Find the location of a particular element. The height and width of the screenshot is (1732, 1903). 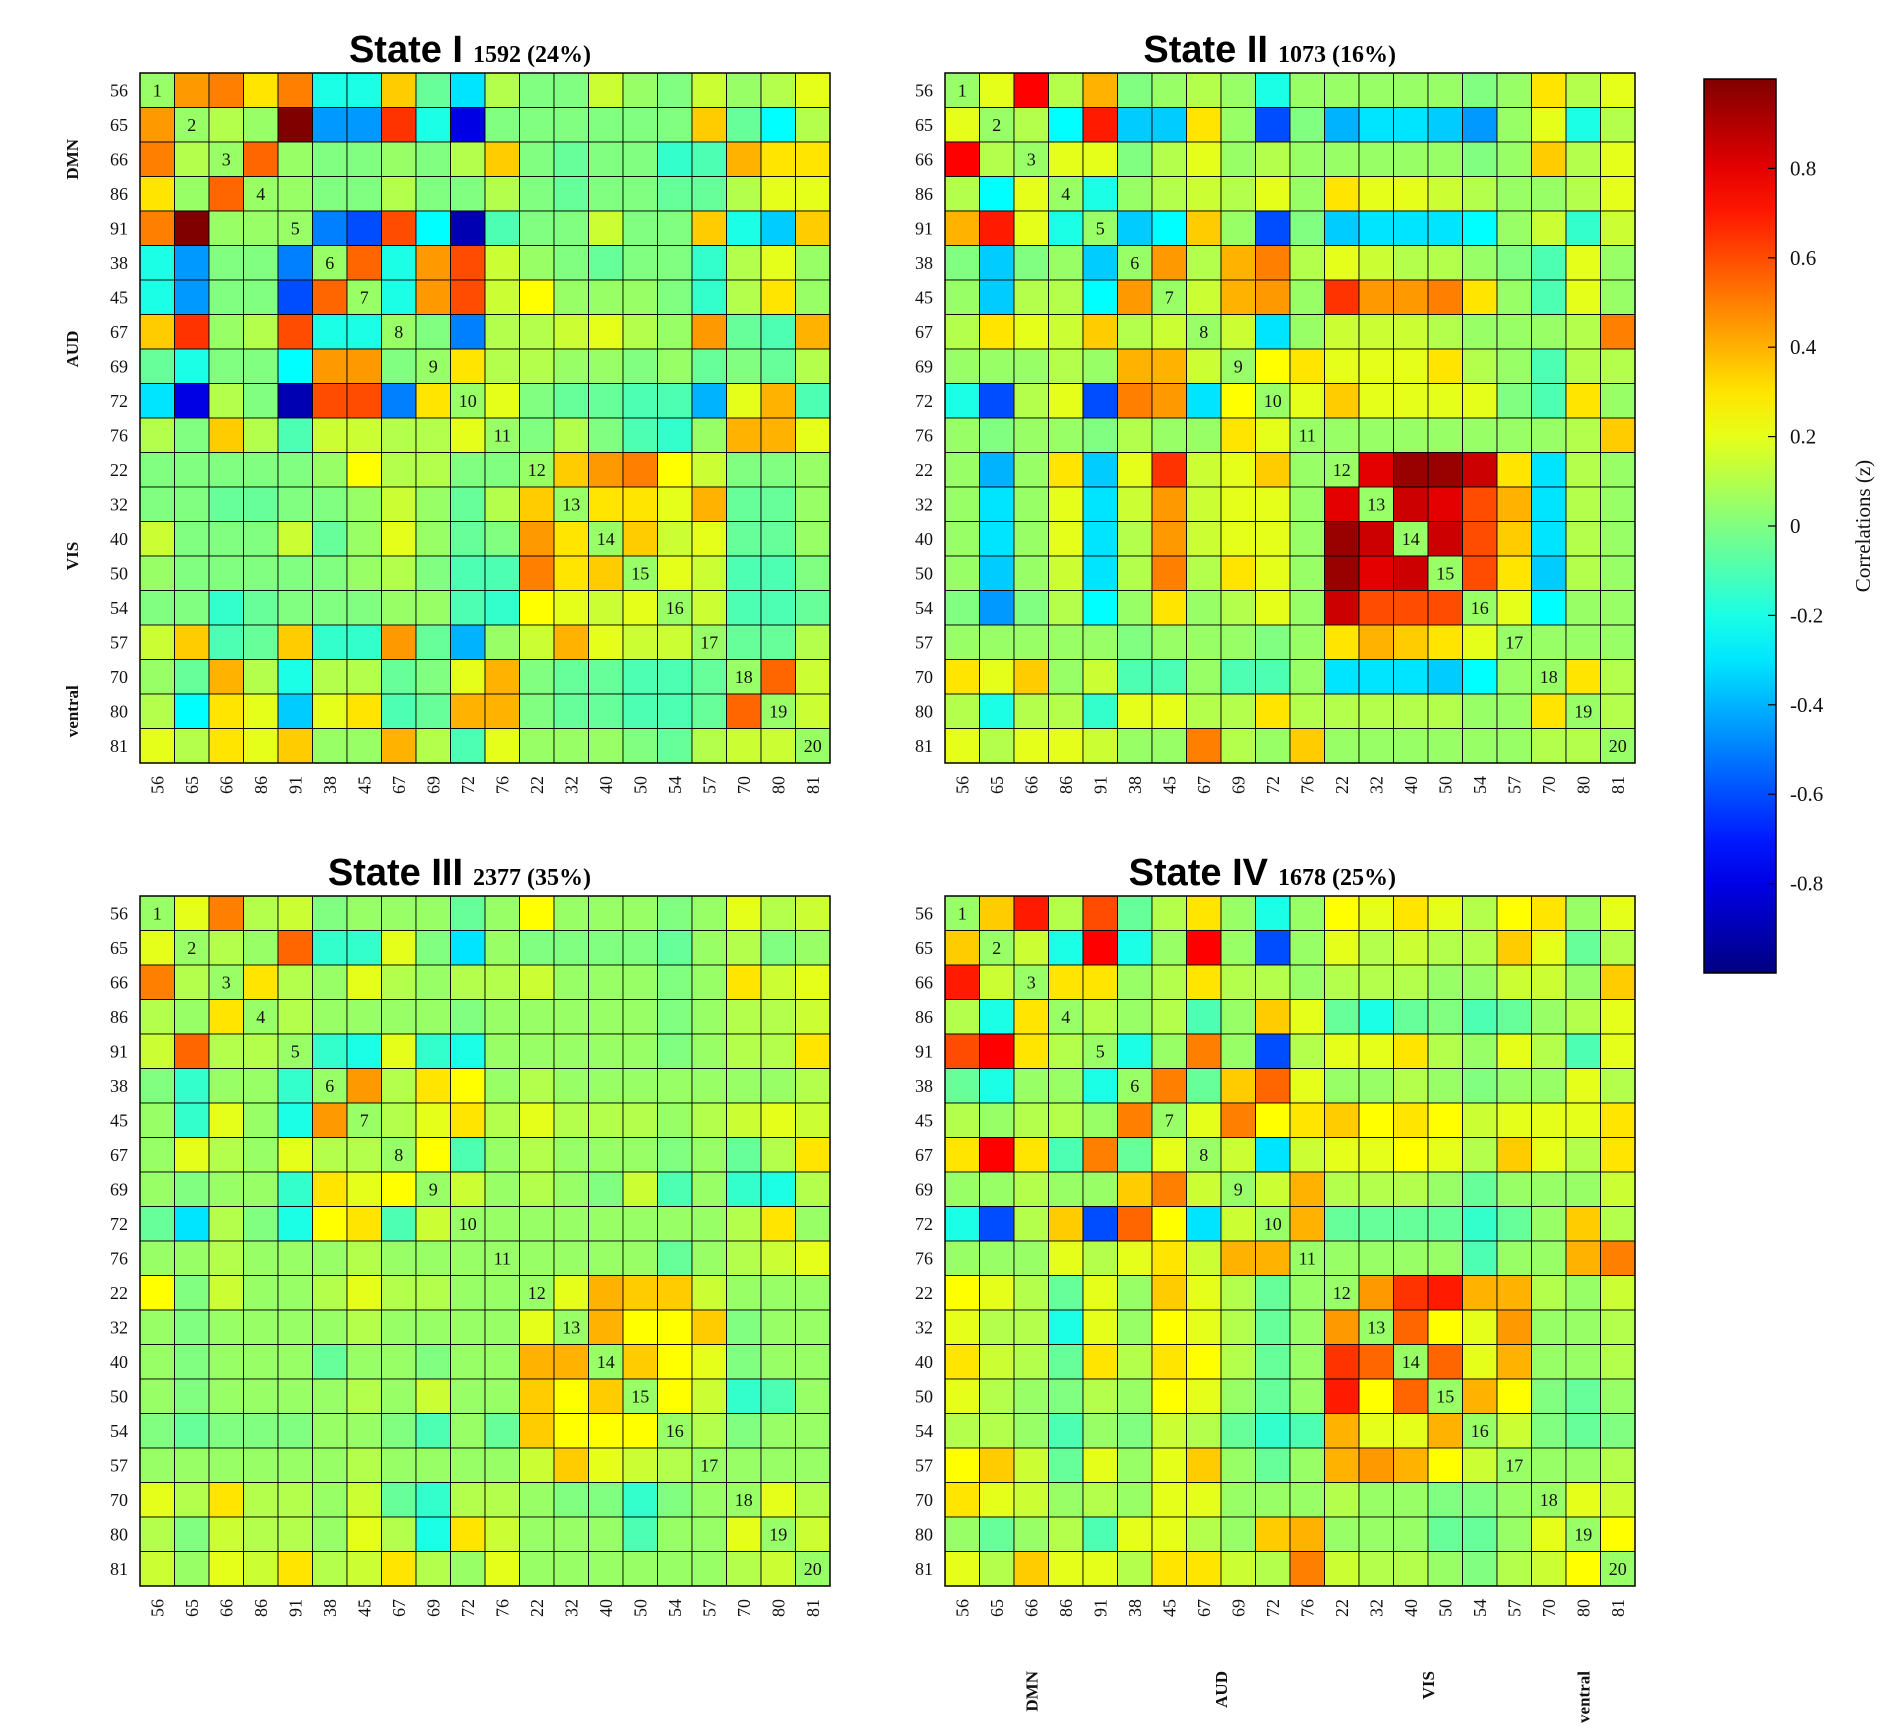

row-tick-label: 86 is located at coordinates (119, 1017).